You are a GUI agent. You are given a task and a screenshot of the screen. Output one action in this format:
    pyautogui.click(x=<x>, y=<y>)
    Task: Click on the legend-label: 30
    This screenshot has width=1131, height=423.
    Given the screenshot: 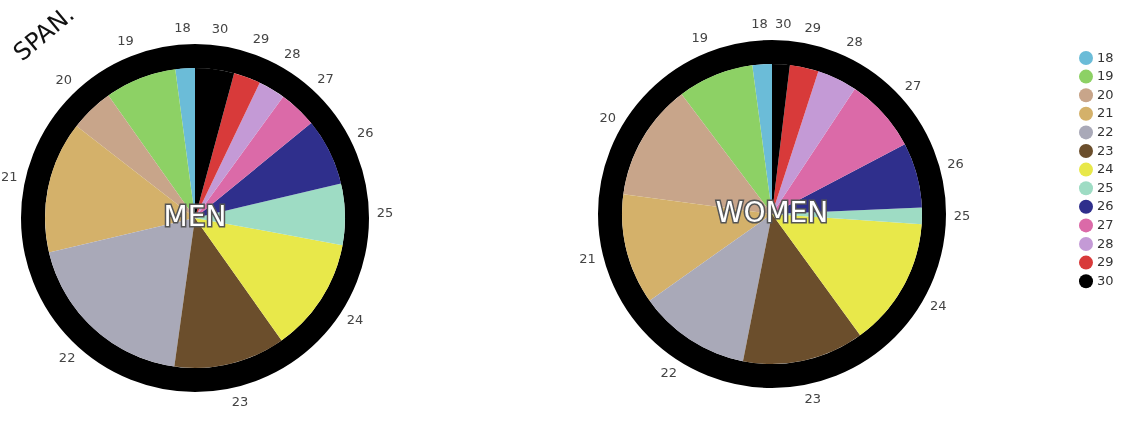 What is the action you would take?
    pyautogui.click(x=1105, y=280)
    